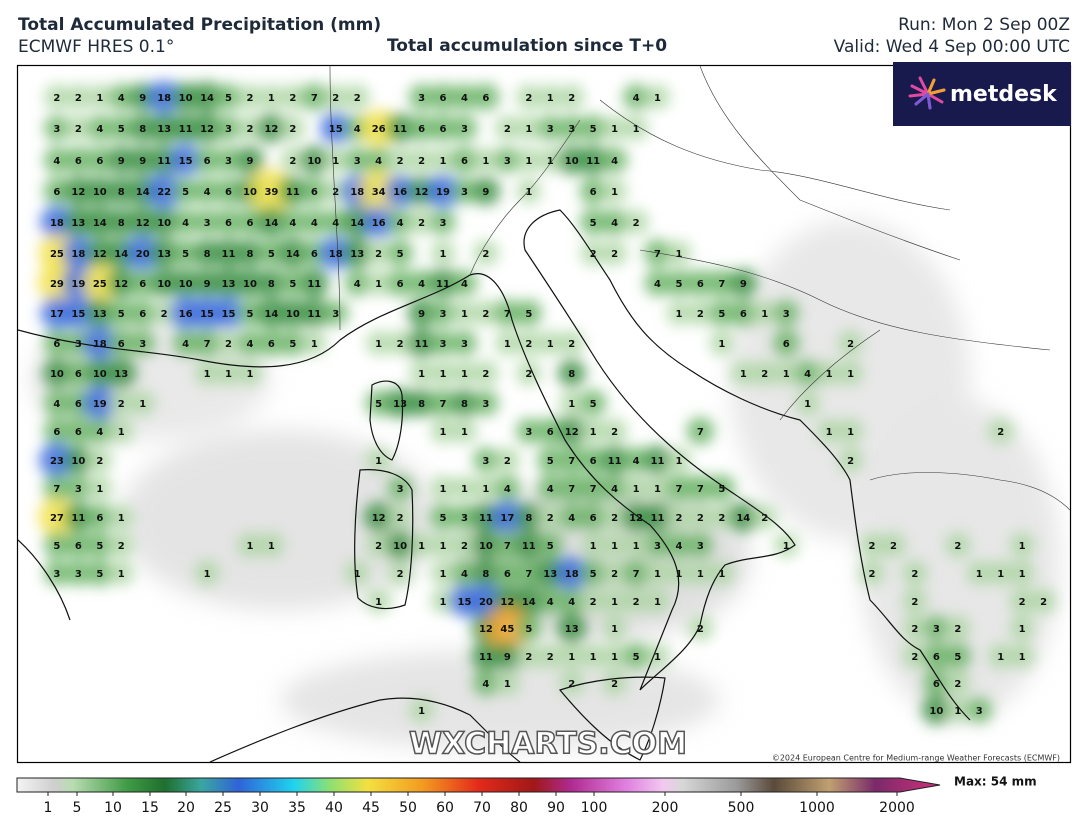 Image resolution: width=1088 pixels, height=839 pixels. Describe the element at coordinates (199, 25) in the screenshot. I see `title: Total Accumulated Precipitation (mm)` at that location.